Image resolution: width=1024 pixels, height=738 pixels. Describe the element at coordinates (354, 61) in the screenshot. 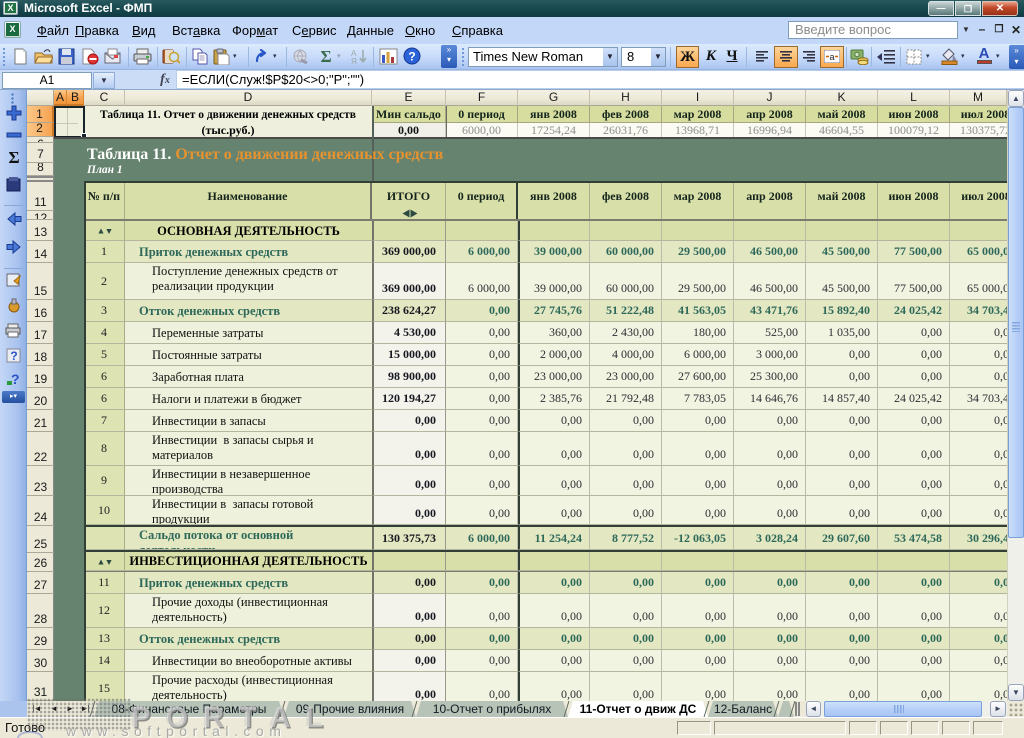

I see `svg-text: Я` at that location.